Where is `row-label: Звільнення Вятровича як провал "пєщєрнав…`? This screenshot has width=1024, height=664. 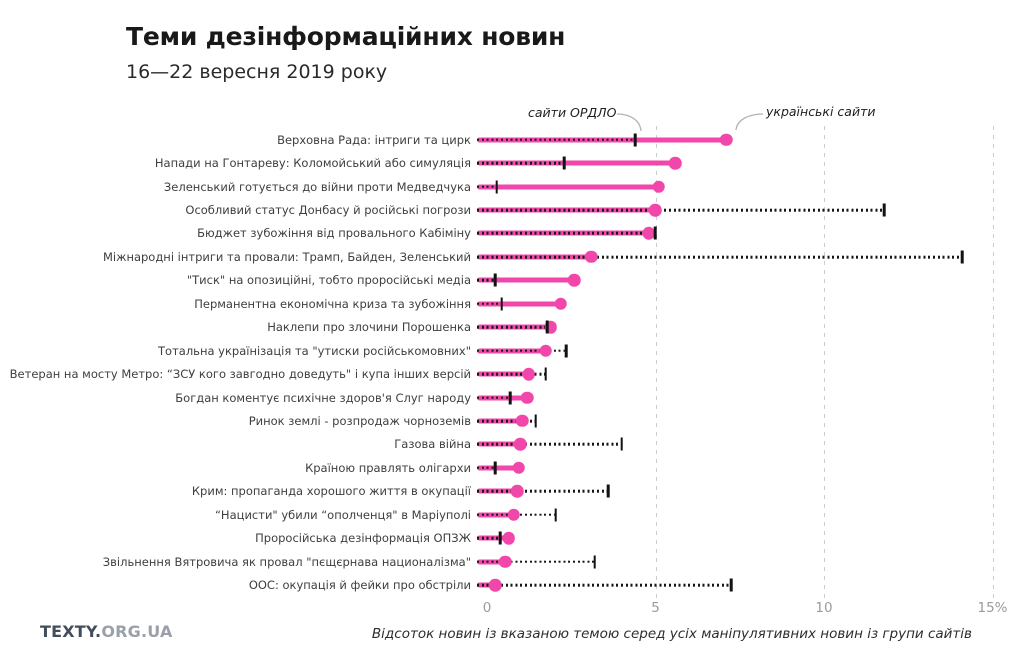 row-label: Звільнення Вятровича як провал "пєщєрнав… is located at coordinates (286, 561).